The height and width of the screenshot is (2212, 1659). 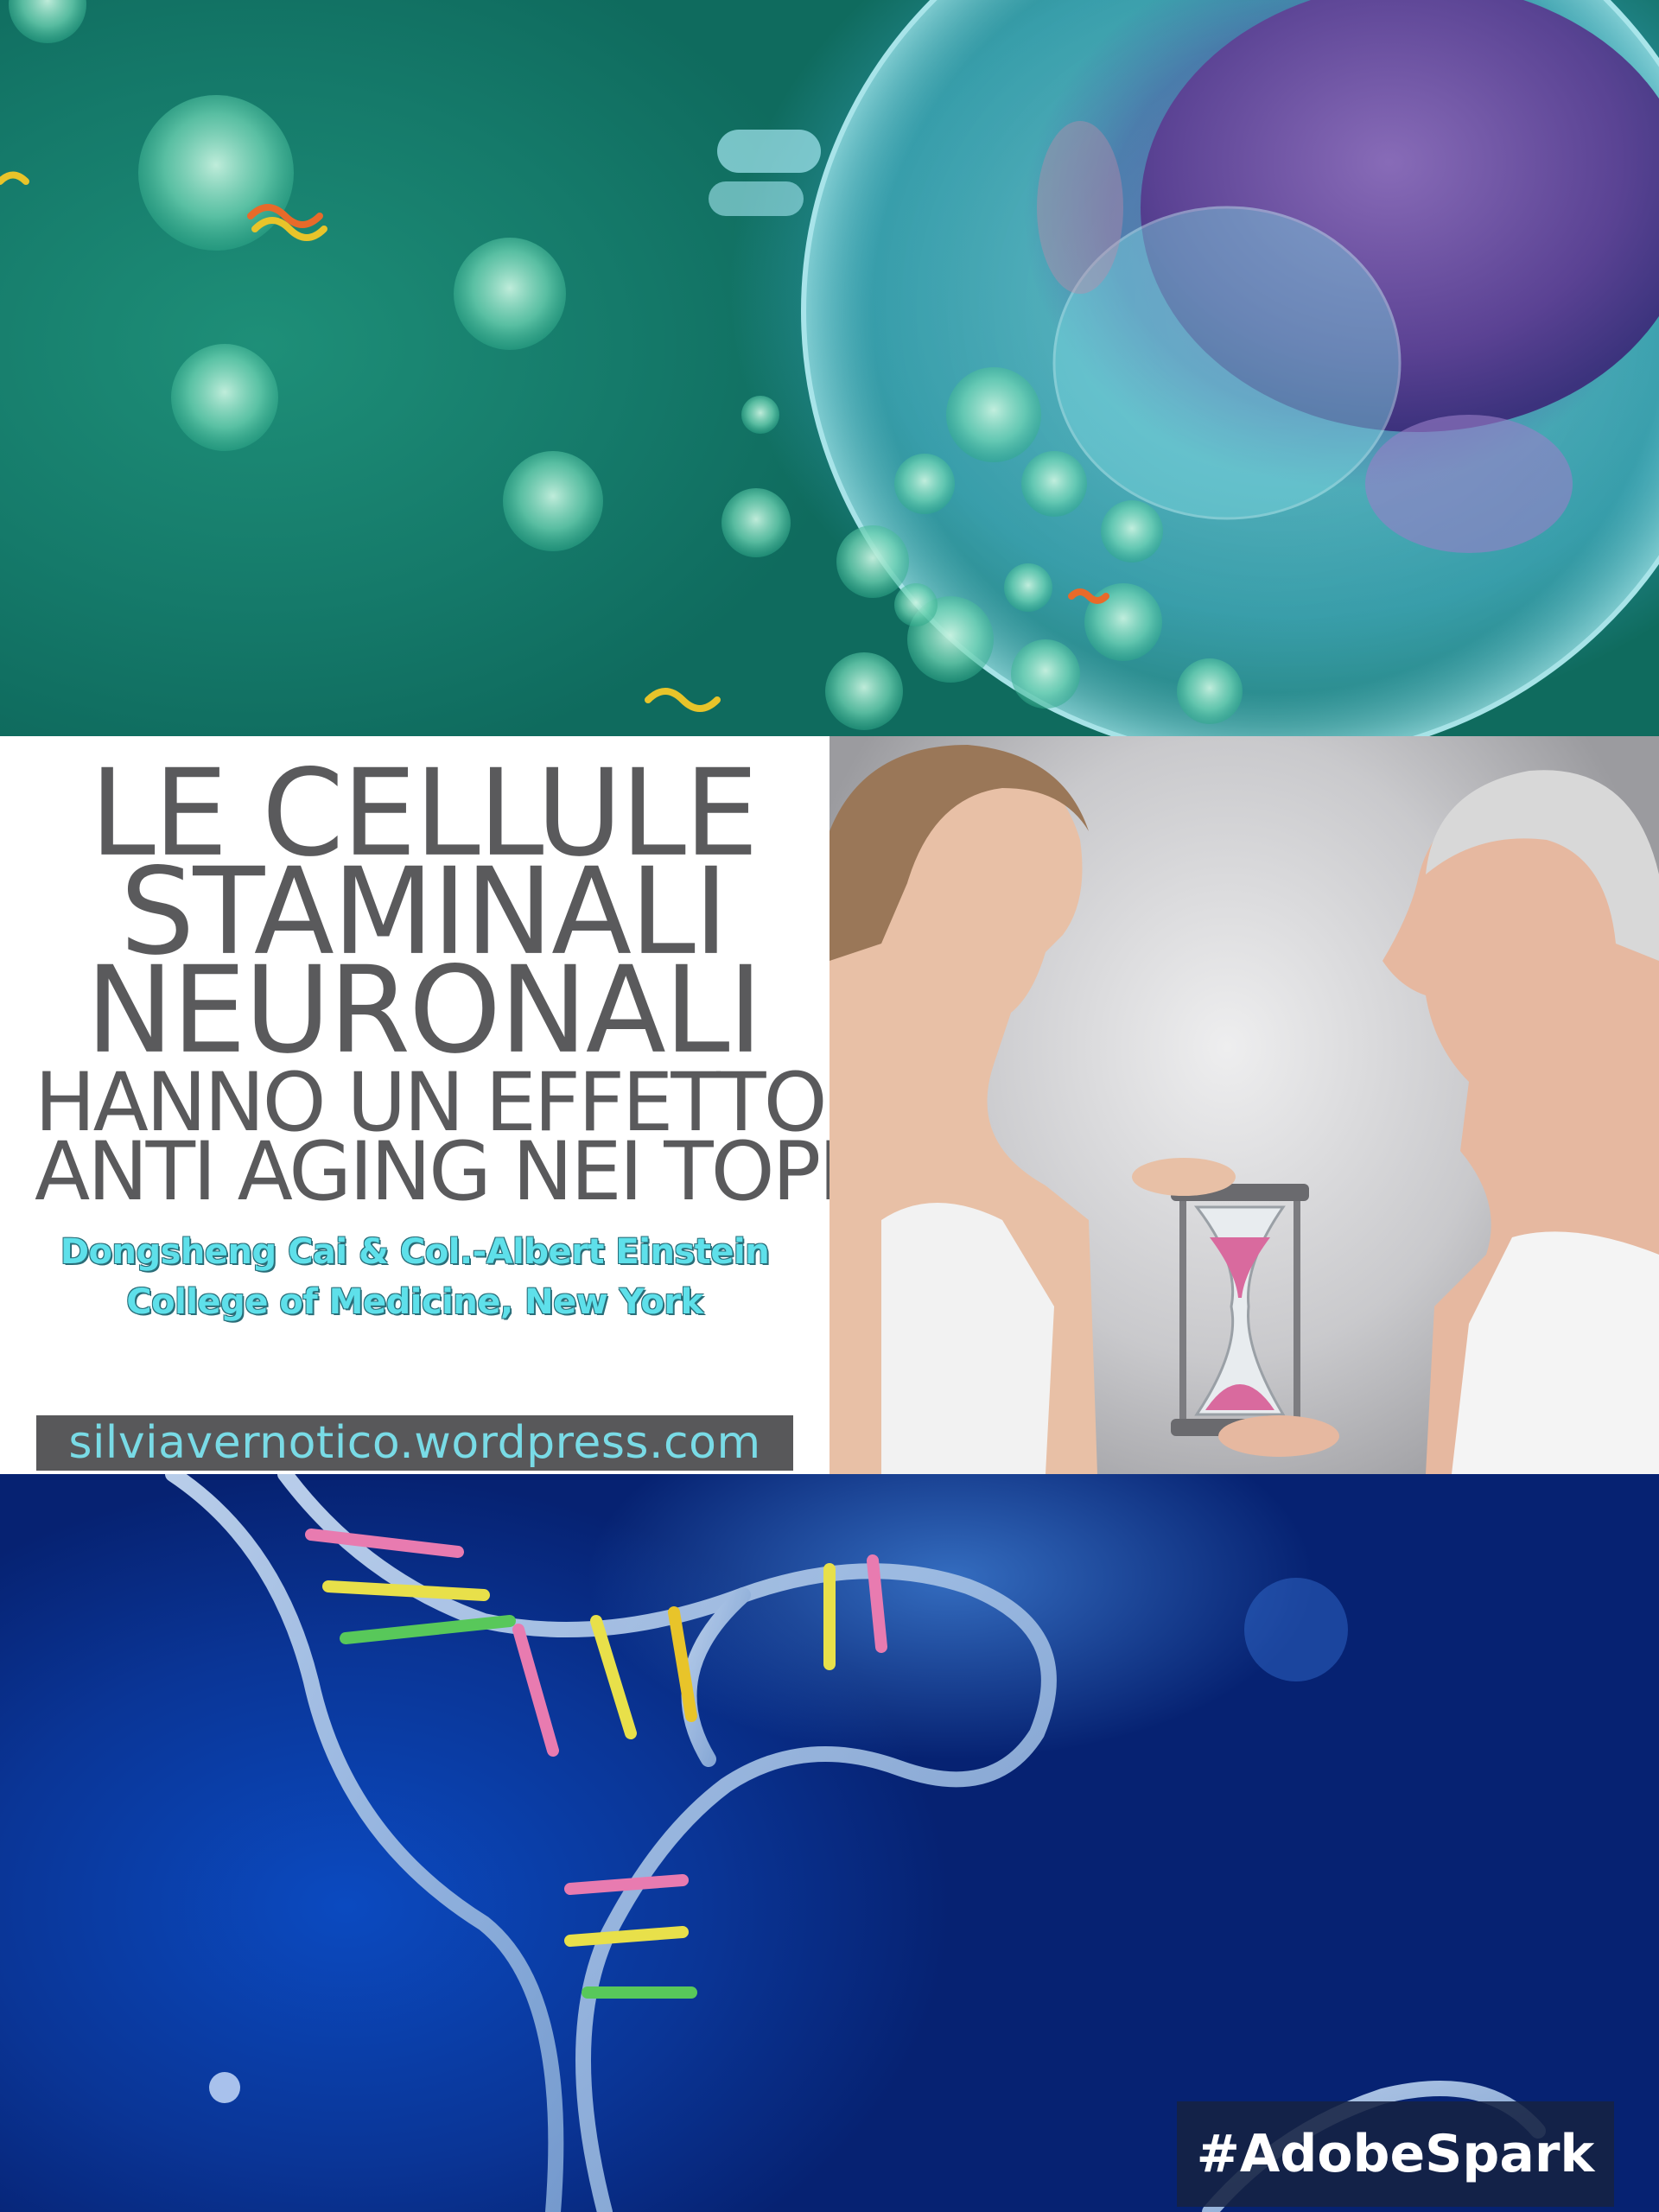 I want to click on headline-line-5: ANTI AGING NEI TOPI, so click(x=438, y=1172).